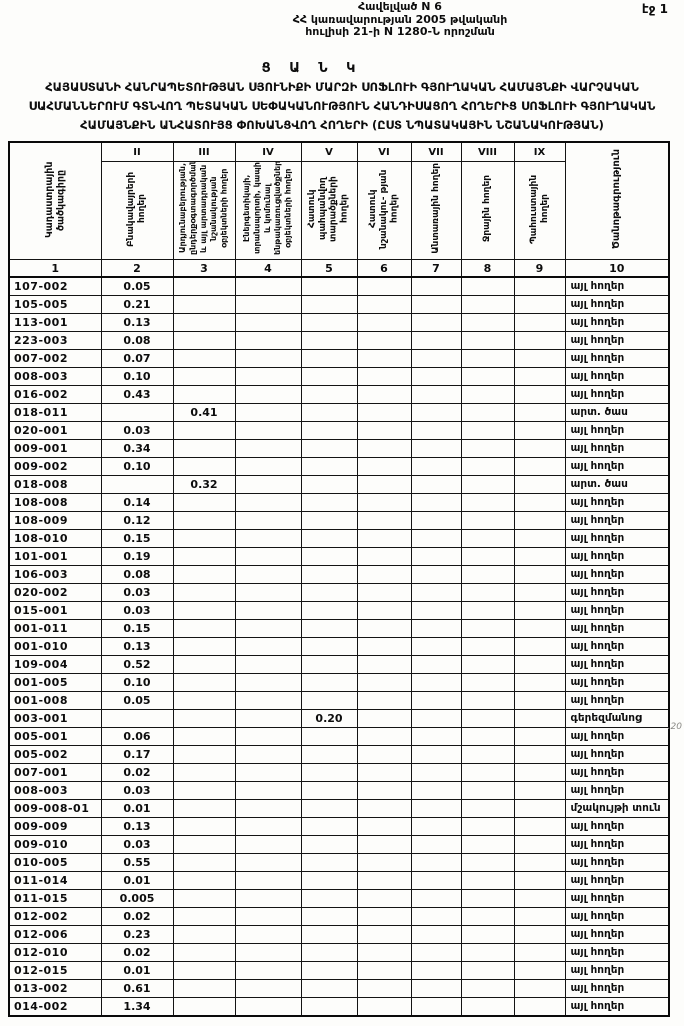 The height and width of the screenshot is (1026, 684). I want to click on table-row: 010-005 0.55 այլ հողեր, so click(339, 862).